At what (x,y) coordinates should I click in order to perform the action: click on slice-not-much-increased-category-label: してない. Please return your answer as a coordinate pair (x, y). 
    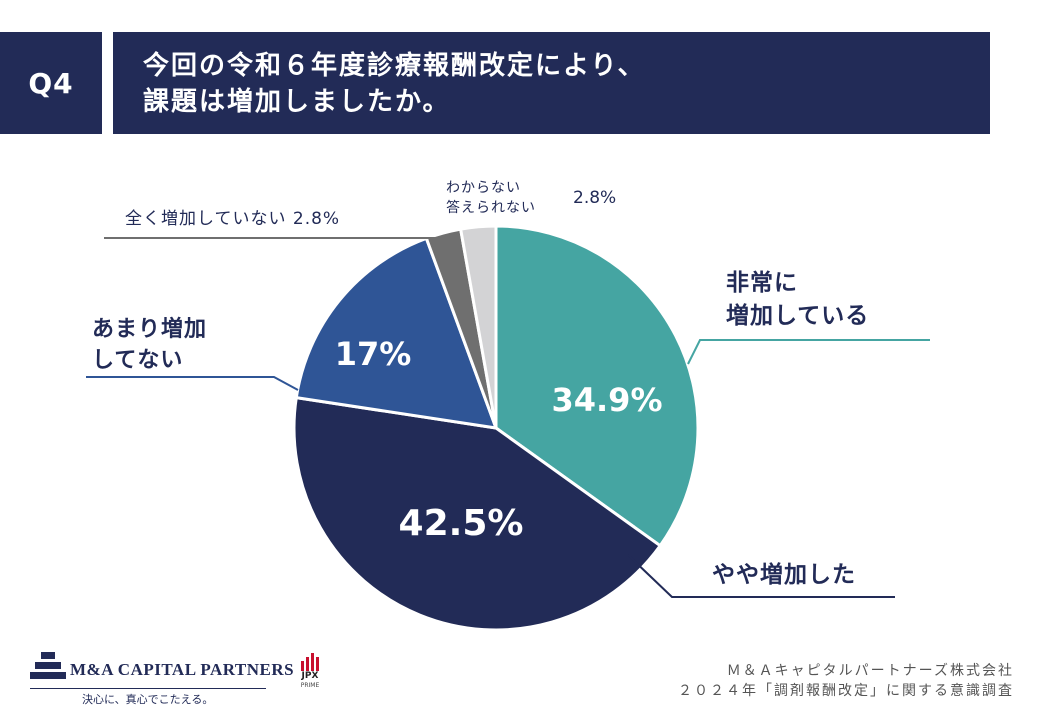
    Looking at the image, I should click on (137, 360).